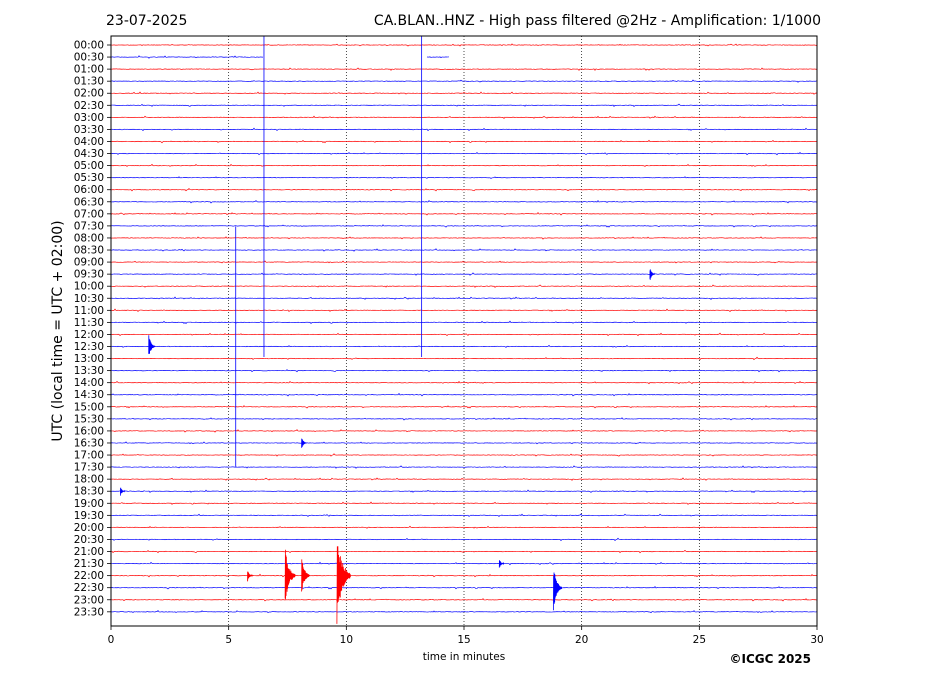  Describe the element at coordinates (89, 492) in the screenshot. I see `y-tick-label: 18:30` at that location.